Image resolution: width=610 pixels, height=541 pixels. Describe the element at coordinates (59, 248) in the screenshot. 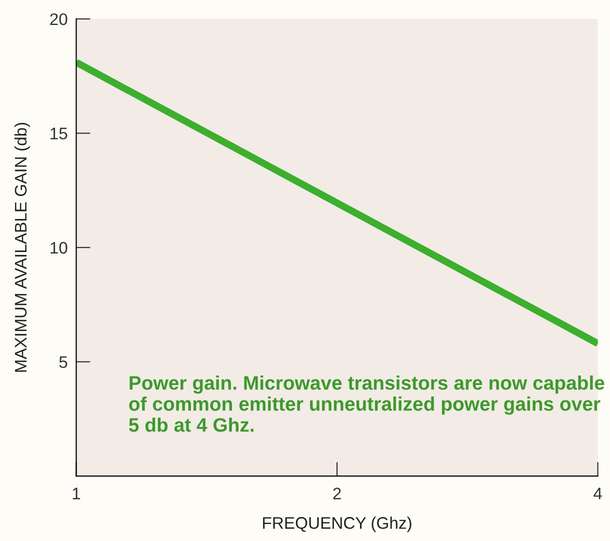

I see `y-tick-label: 10` at that location.